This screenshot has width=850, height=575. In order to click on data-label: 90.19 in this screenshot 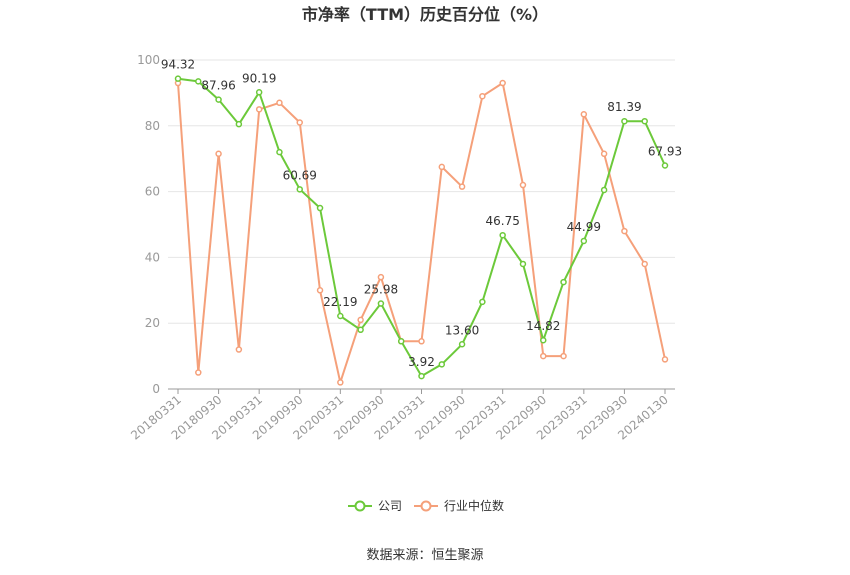, I will do `click(259, 78)`.